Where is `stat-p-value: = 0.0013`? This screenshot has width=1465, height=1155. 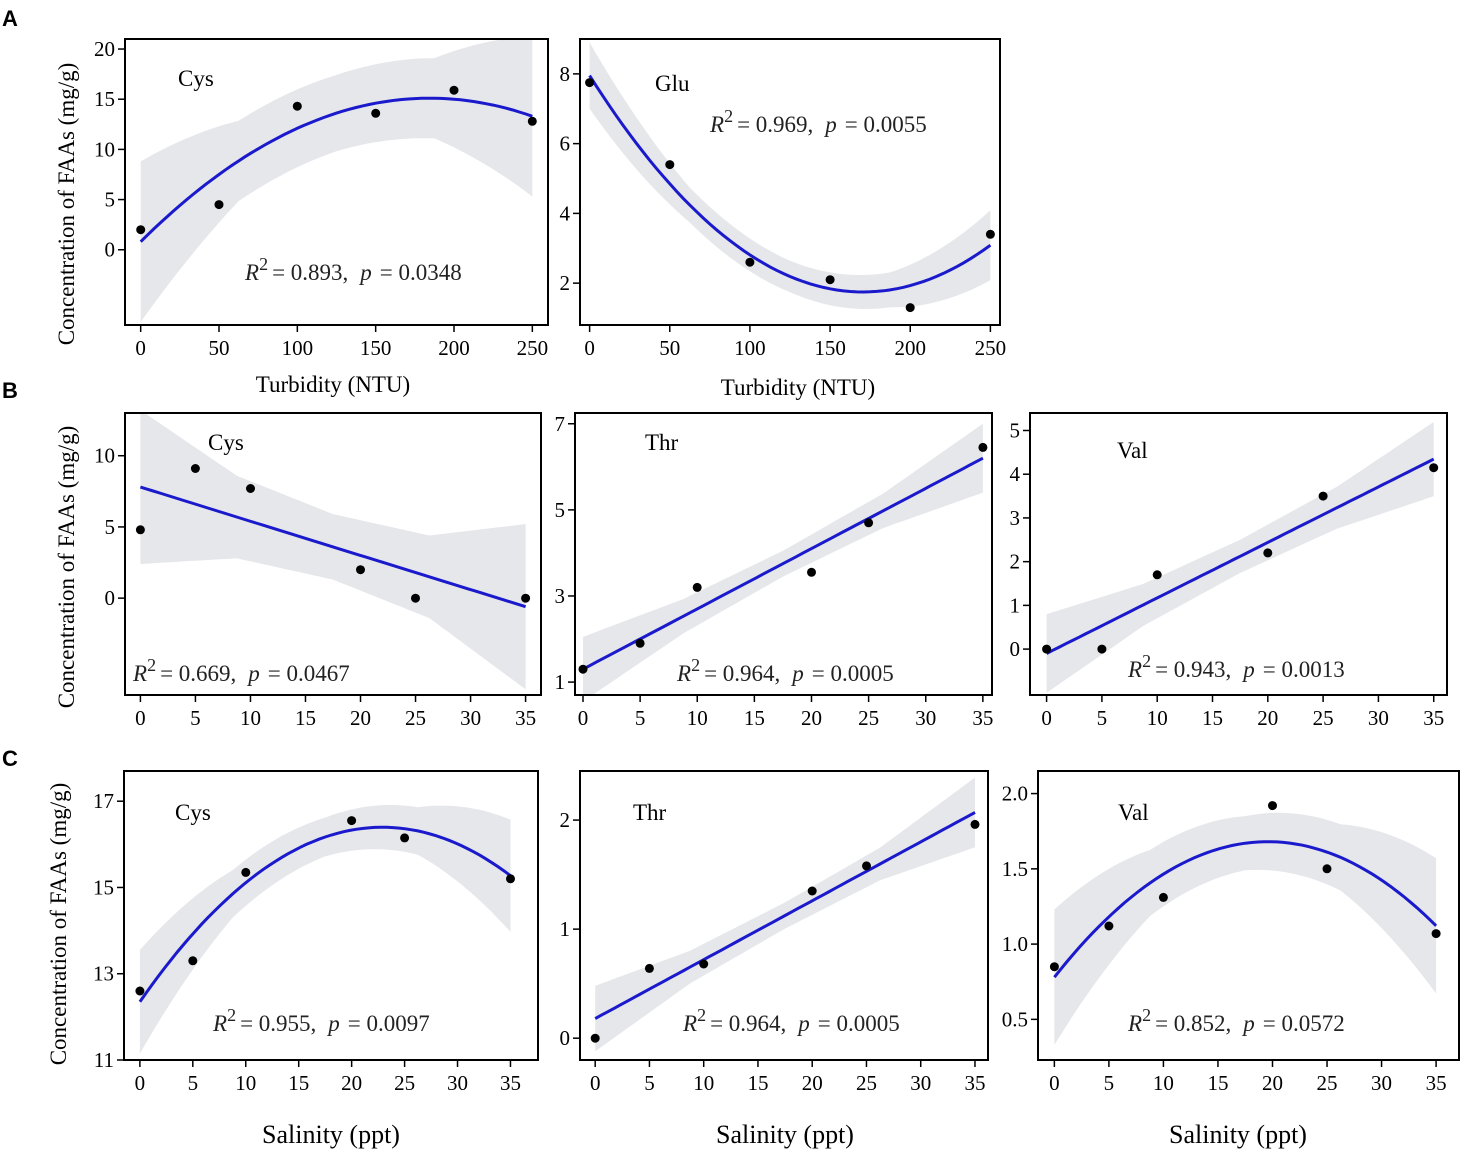
stat-p-value: = 0.0013 is located at coordinates (1304, 669).